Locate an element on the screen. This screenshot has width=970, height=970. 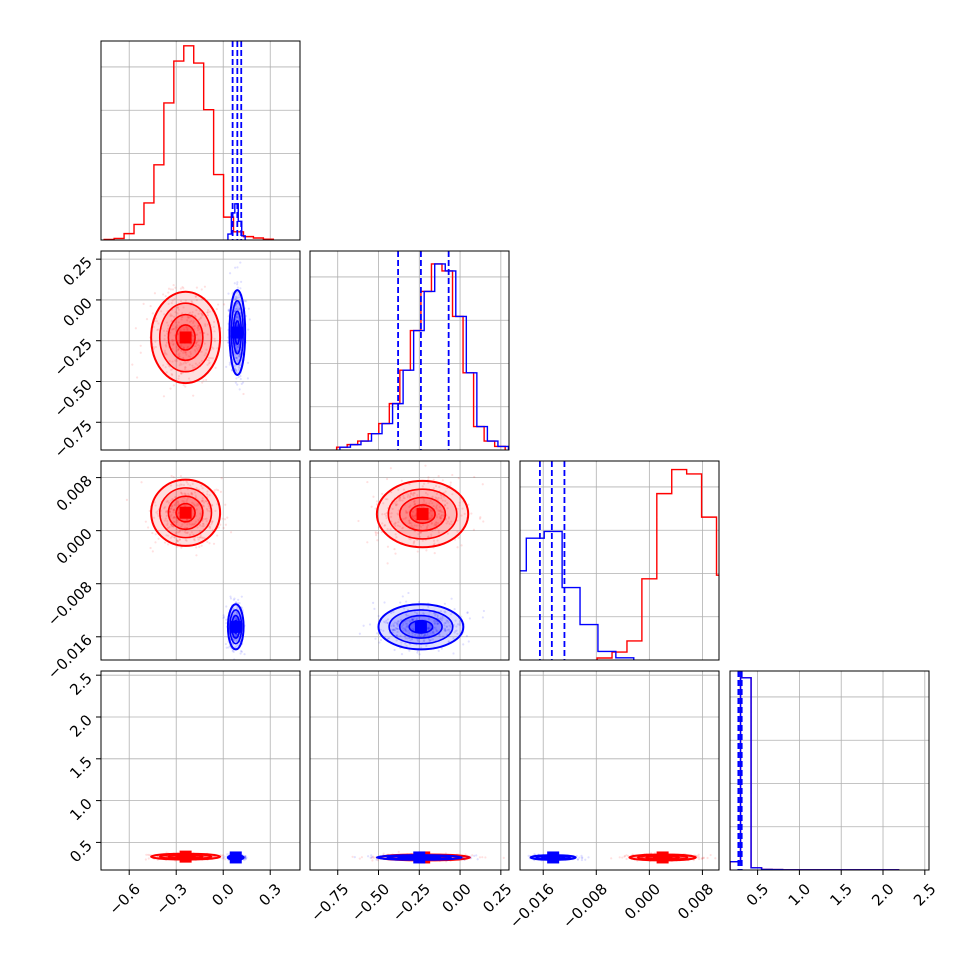
plot-area is located at coordinates (619, 560).